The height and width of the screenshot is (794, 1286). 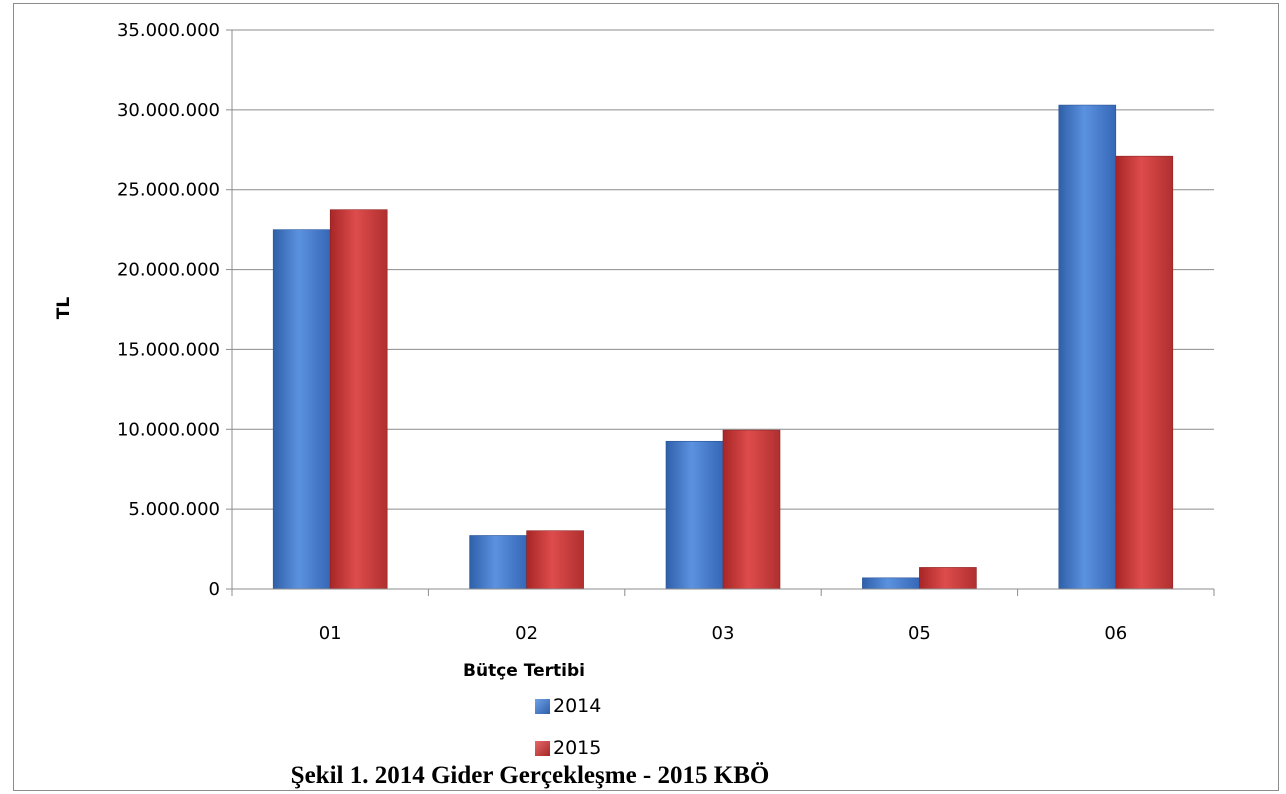 I want to click on legend-item-2015: 2015, so click(x=568, y=748).